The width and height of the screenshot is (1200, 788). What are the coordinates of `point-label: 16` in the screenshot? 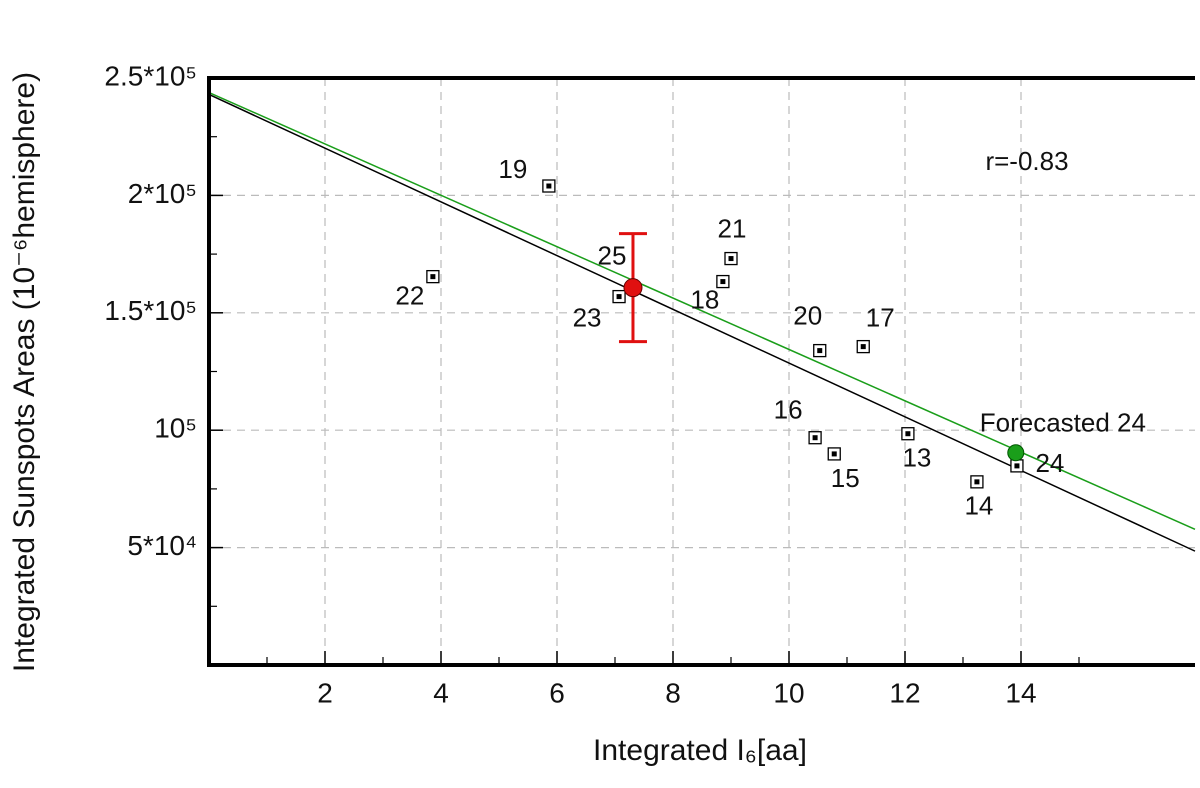 It's located at (788, 410).